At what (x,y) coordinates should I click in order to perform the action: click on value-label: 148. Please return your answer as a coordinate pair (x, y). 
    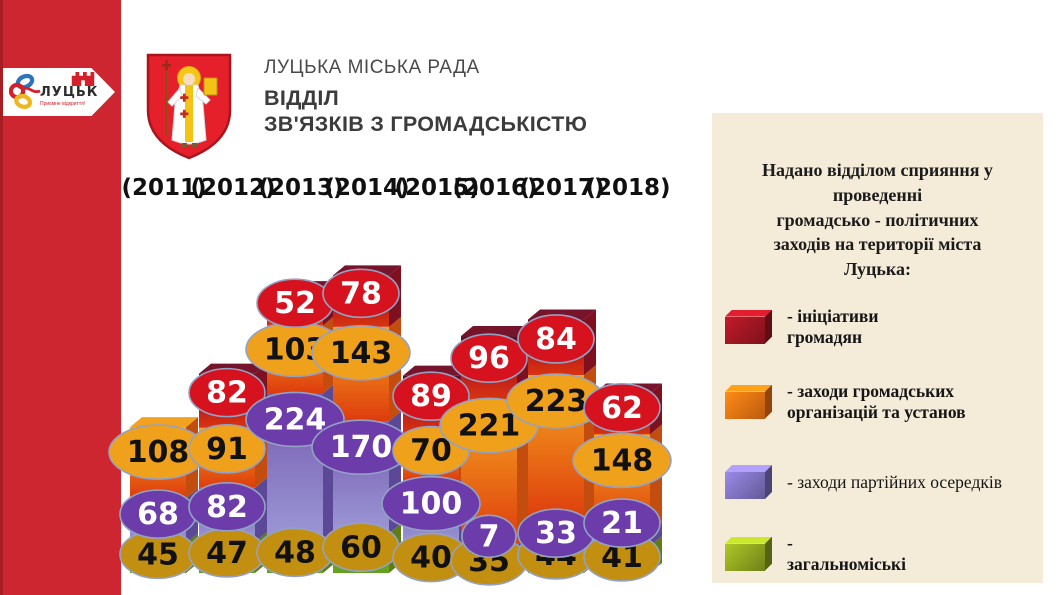
    Looking at the image, I should click on (622, 460).